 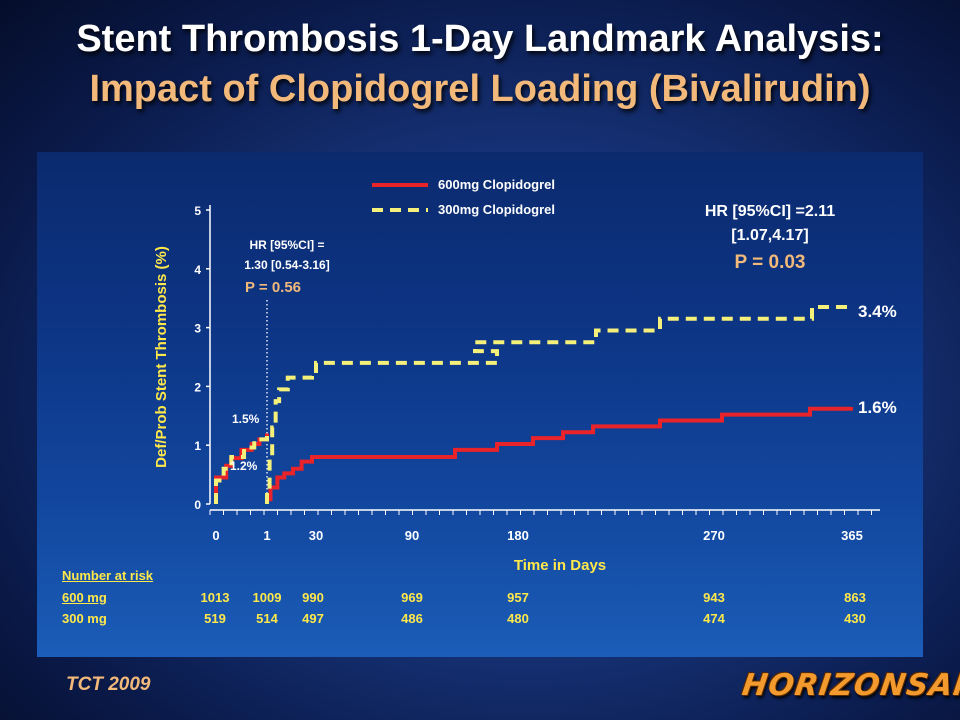 What do you see at coordinates (316, 535) in the screenshot?
I see `x-tick-label: 30` at bounding box center [316, 535].